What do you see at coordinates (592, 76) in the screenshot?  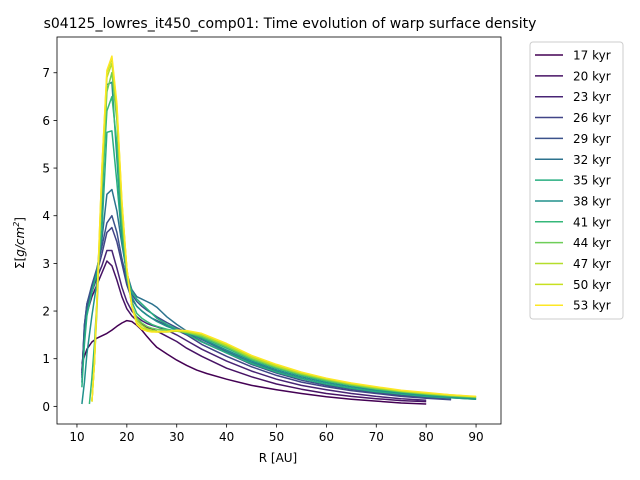 I see `legend-label: 20 kyr` at bounding box center [592, 76].